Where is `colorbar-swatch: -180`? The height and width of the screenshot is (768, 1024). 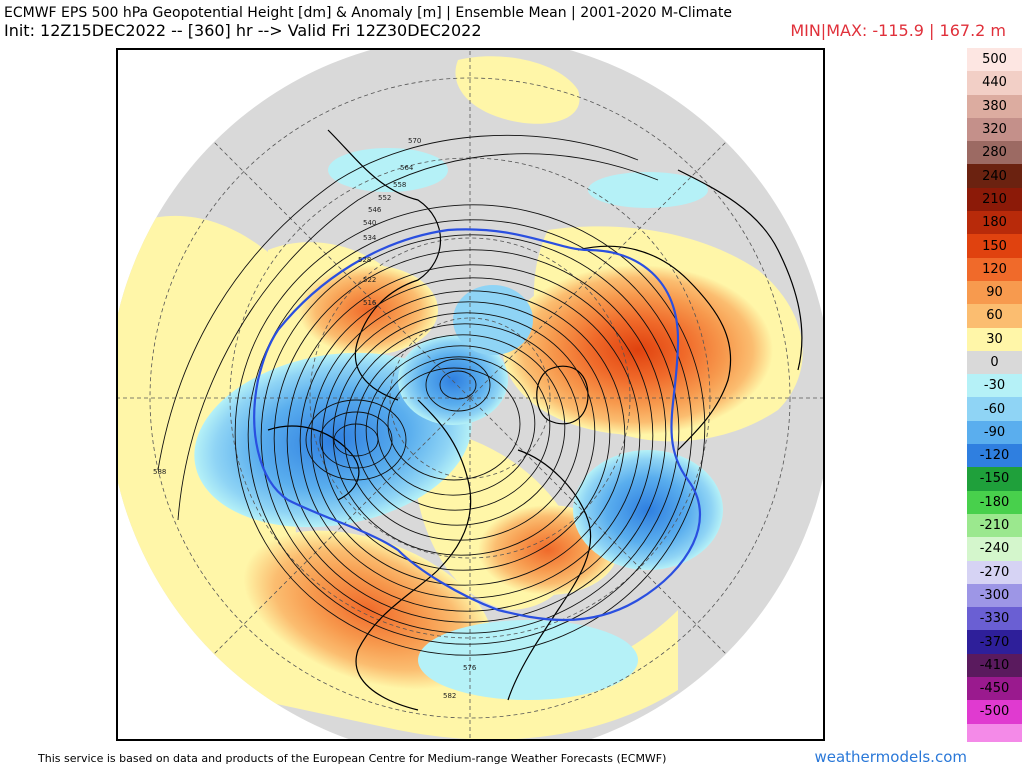 colorbar-swatch: -180 is located at coordinates (994, 502).